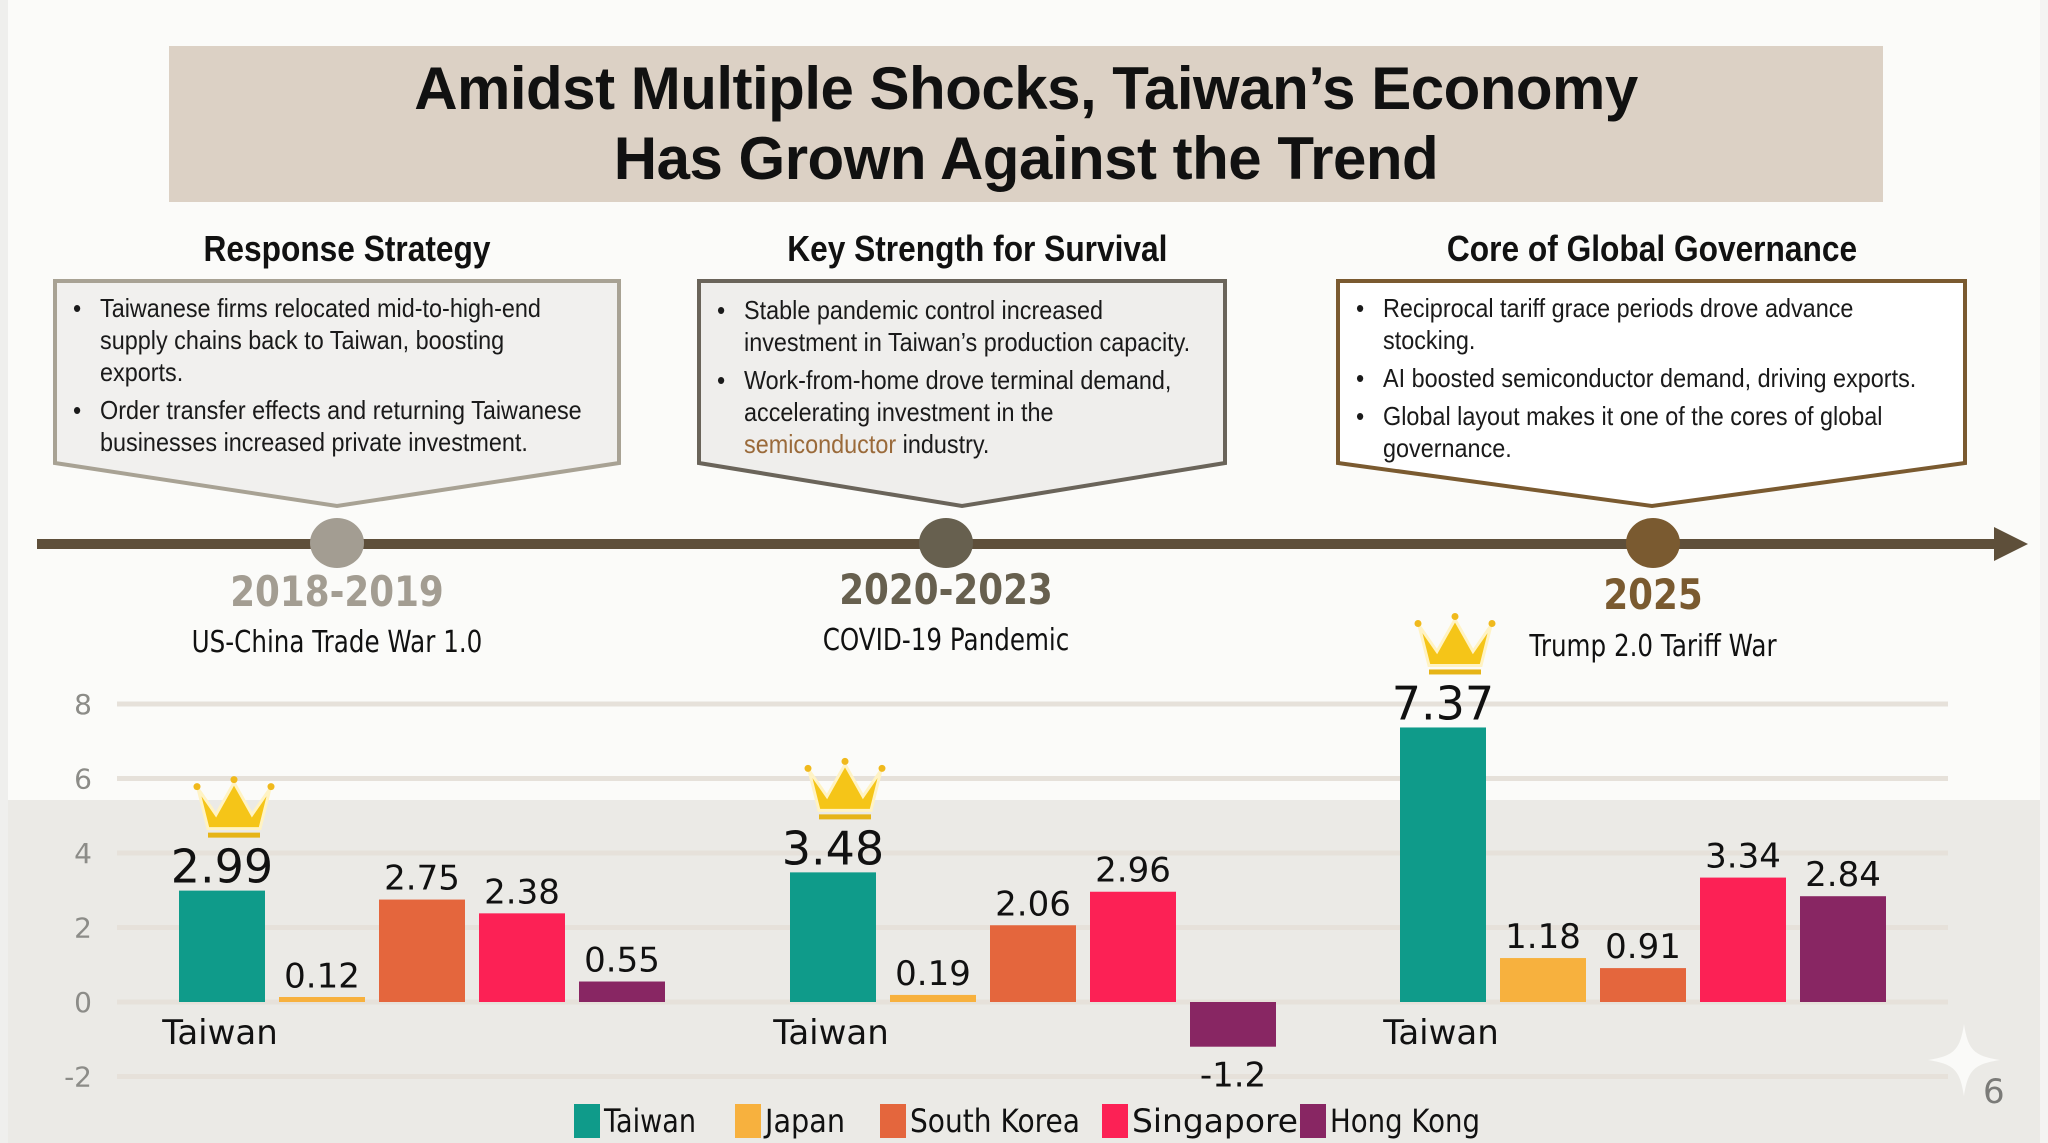 The height and width of the screenshot is (1143, 2048). I want to click on title-line-2: Has Grown Against the Trend, so click(1026, 158).